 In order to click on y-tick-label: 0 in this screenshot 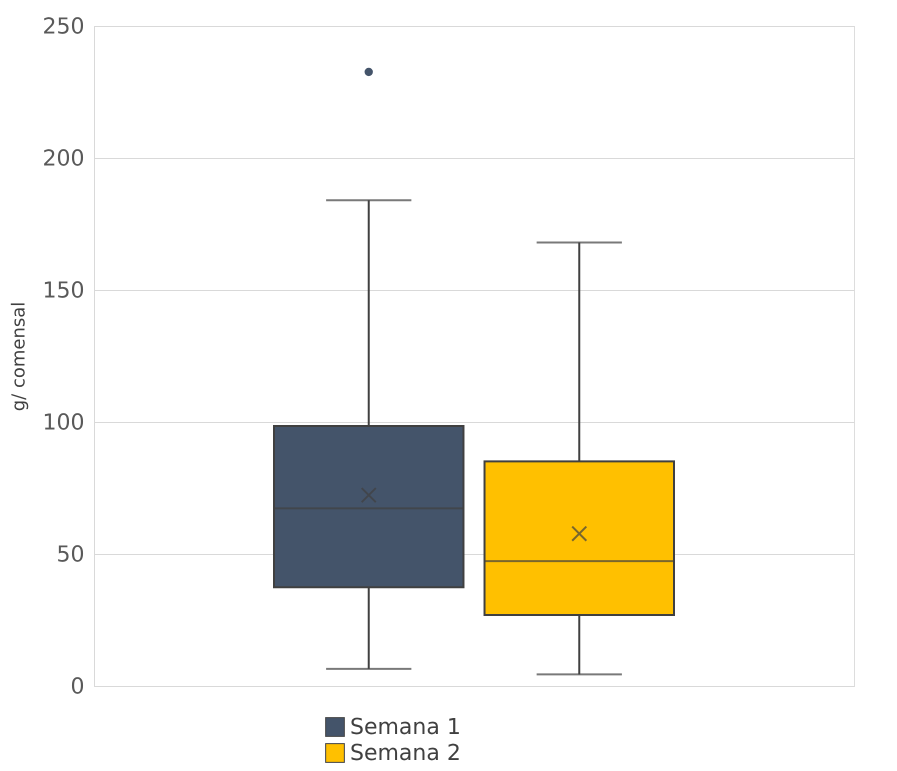, I will do `click(77, 687)`.